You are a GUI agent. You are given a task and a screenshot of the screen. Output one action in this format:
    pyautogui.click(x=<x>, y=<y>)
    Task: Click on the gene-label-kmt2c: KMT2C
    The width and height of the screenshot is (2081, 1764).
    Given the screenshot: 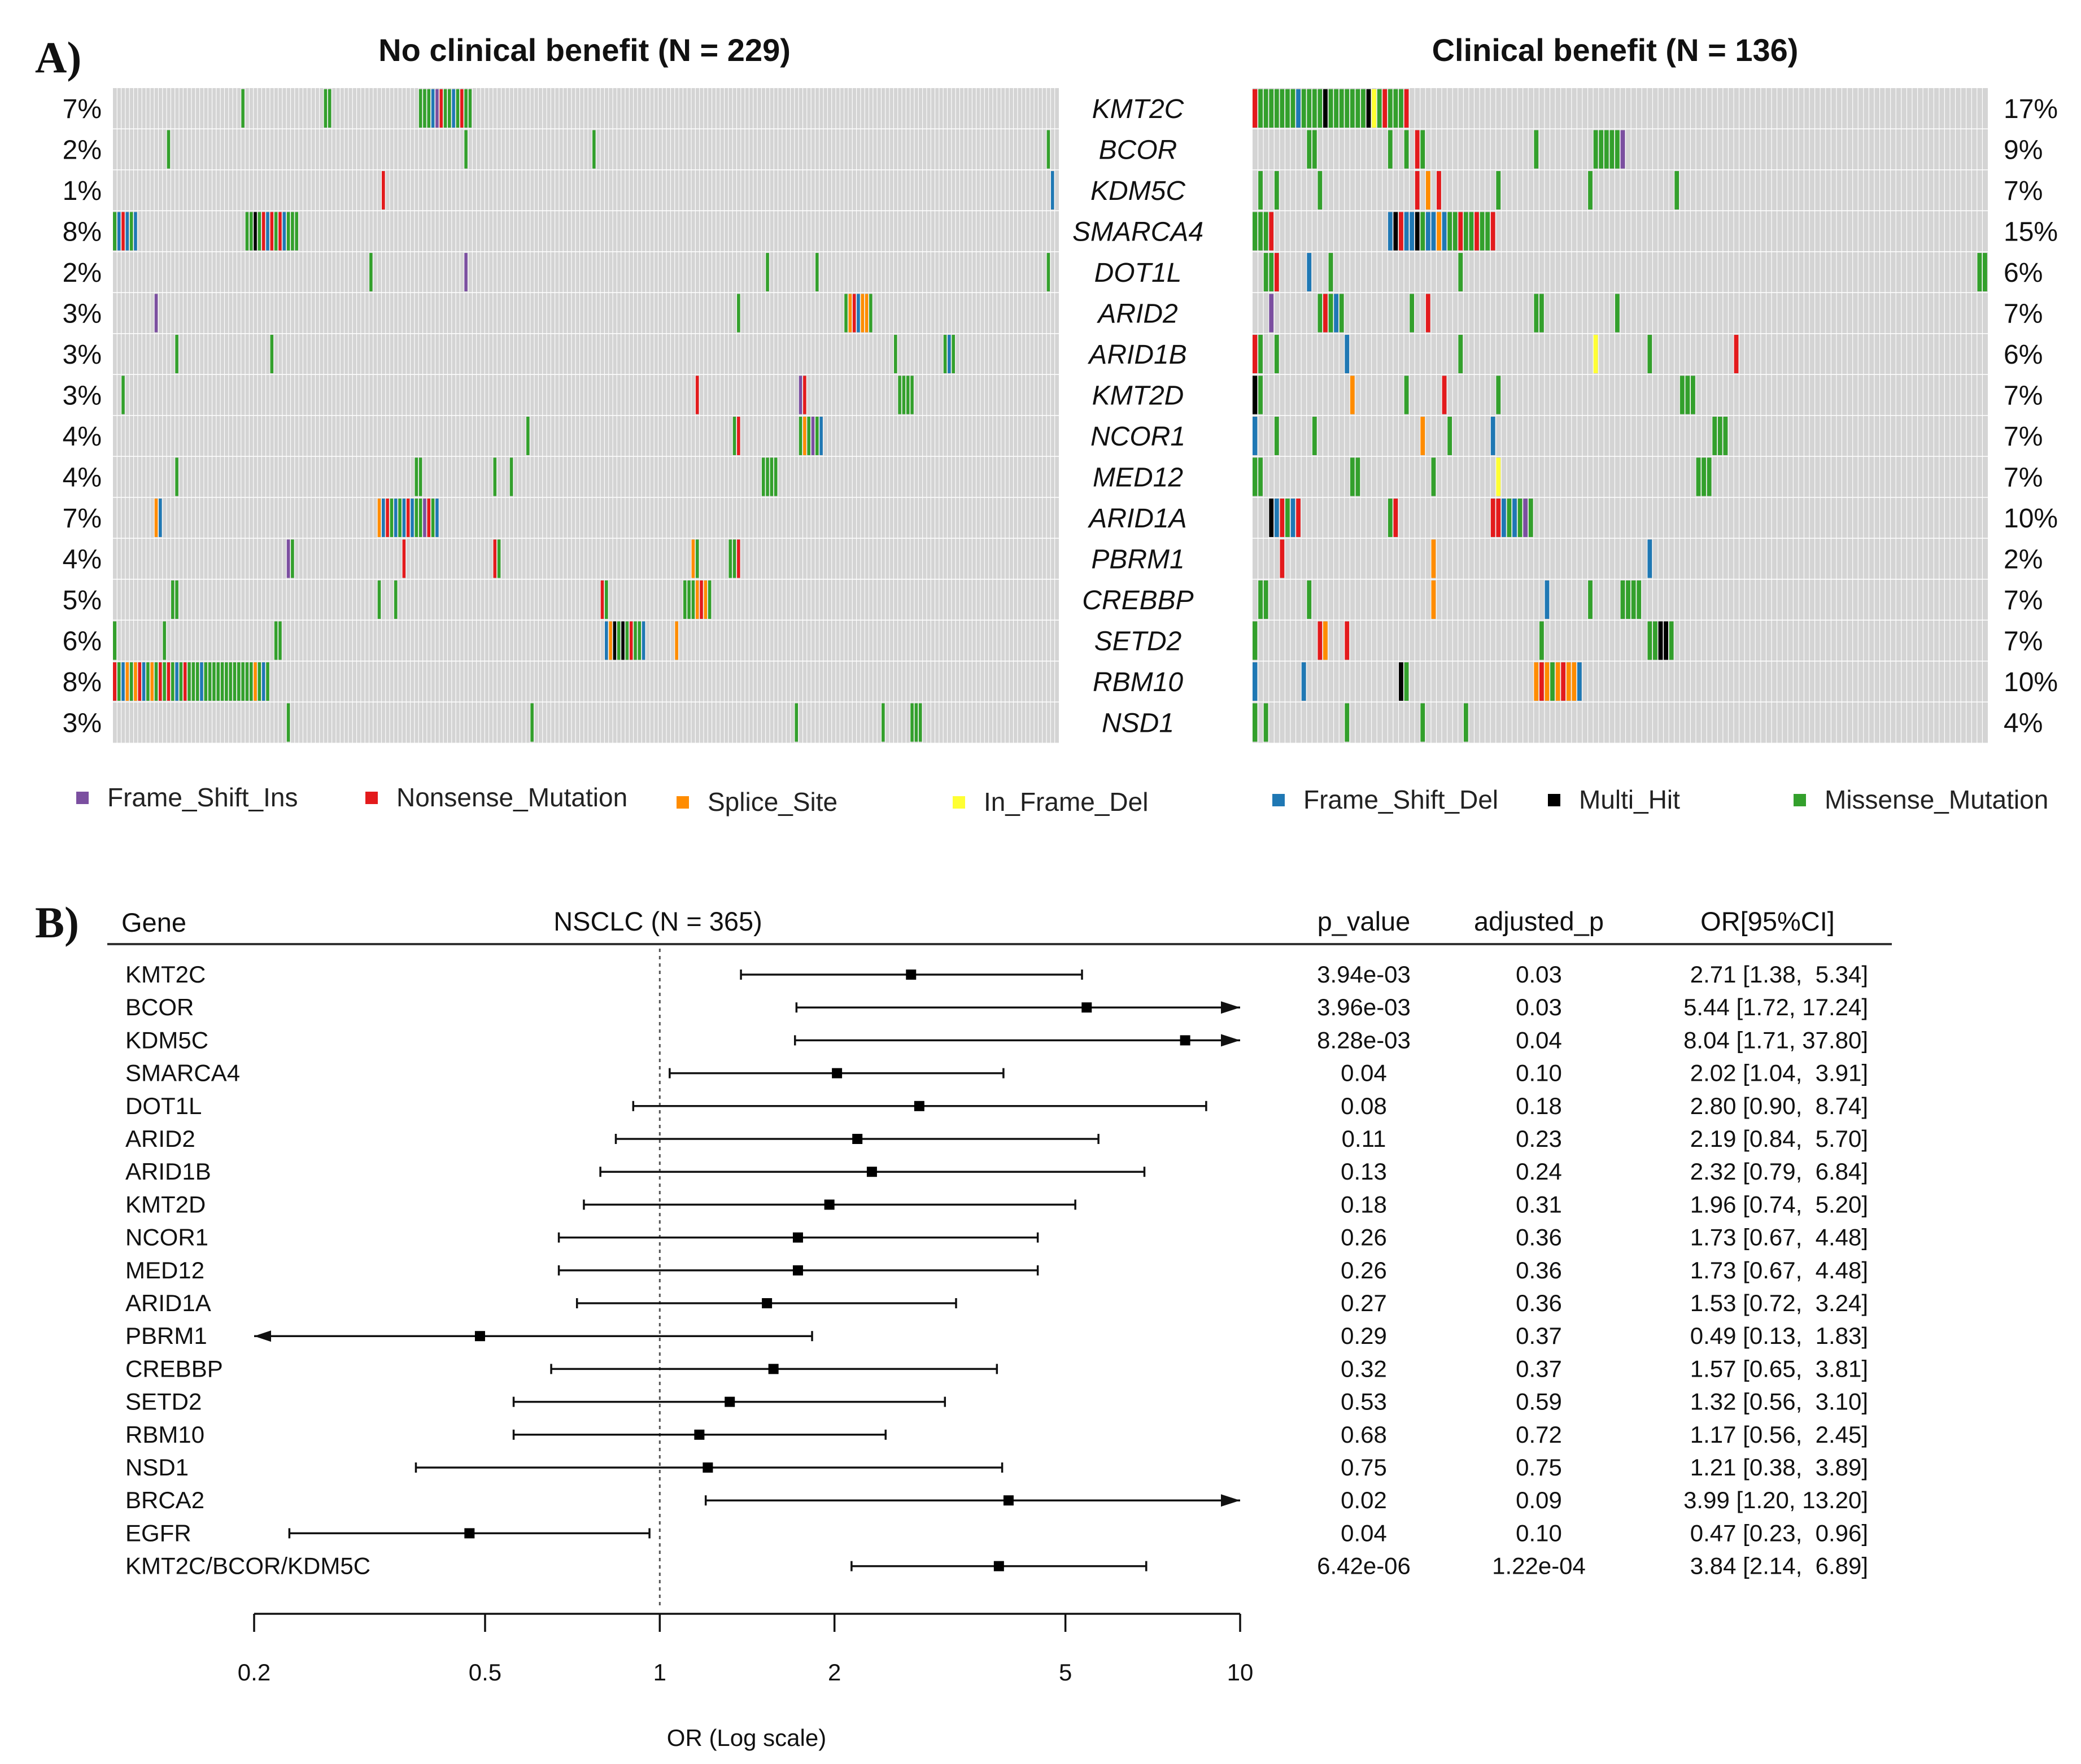 What is the action you would take?
    pyautogui.click(x=1138, y=109)
    